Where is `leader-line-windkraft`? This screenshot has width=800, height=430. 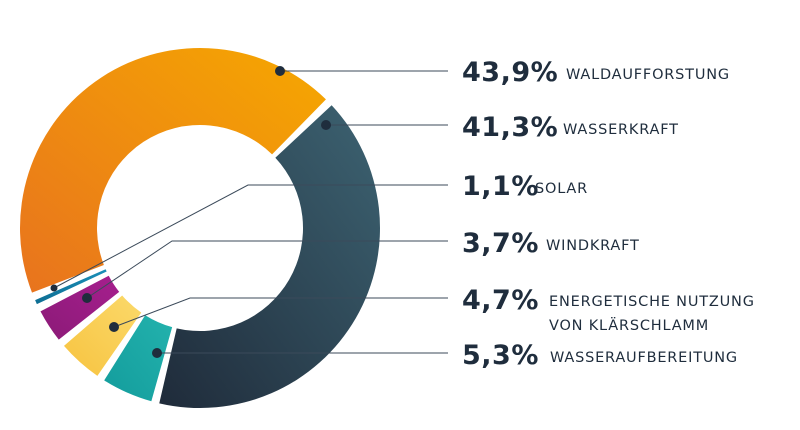 leader-line-windkraft is located at coordinates (267, 269).